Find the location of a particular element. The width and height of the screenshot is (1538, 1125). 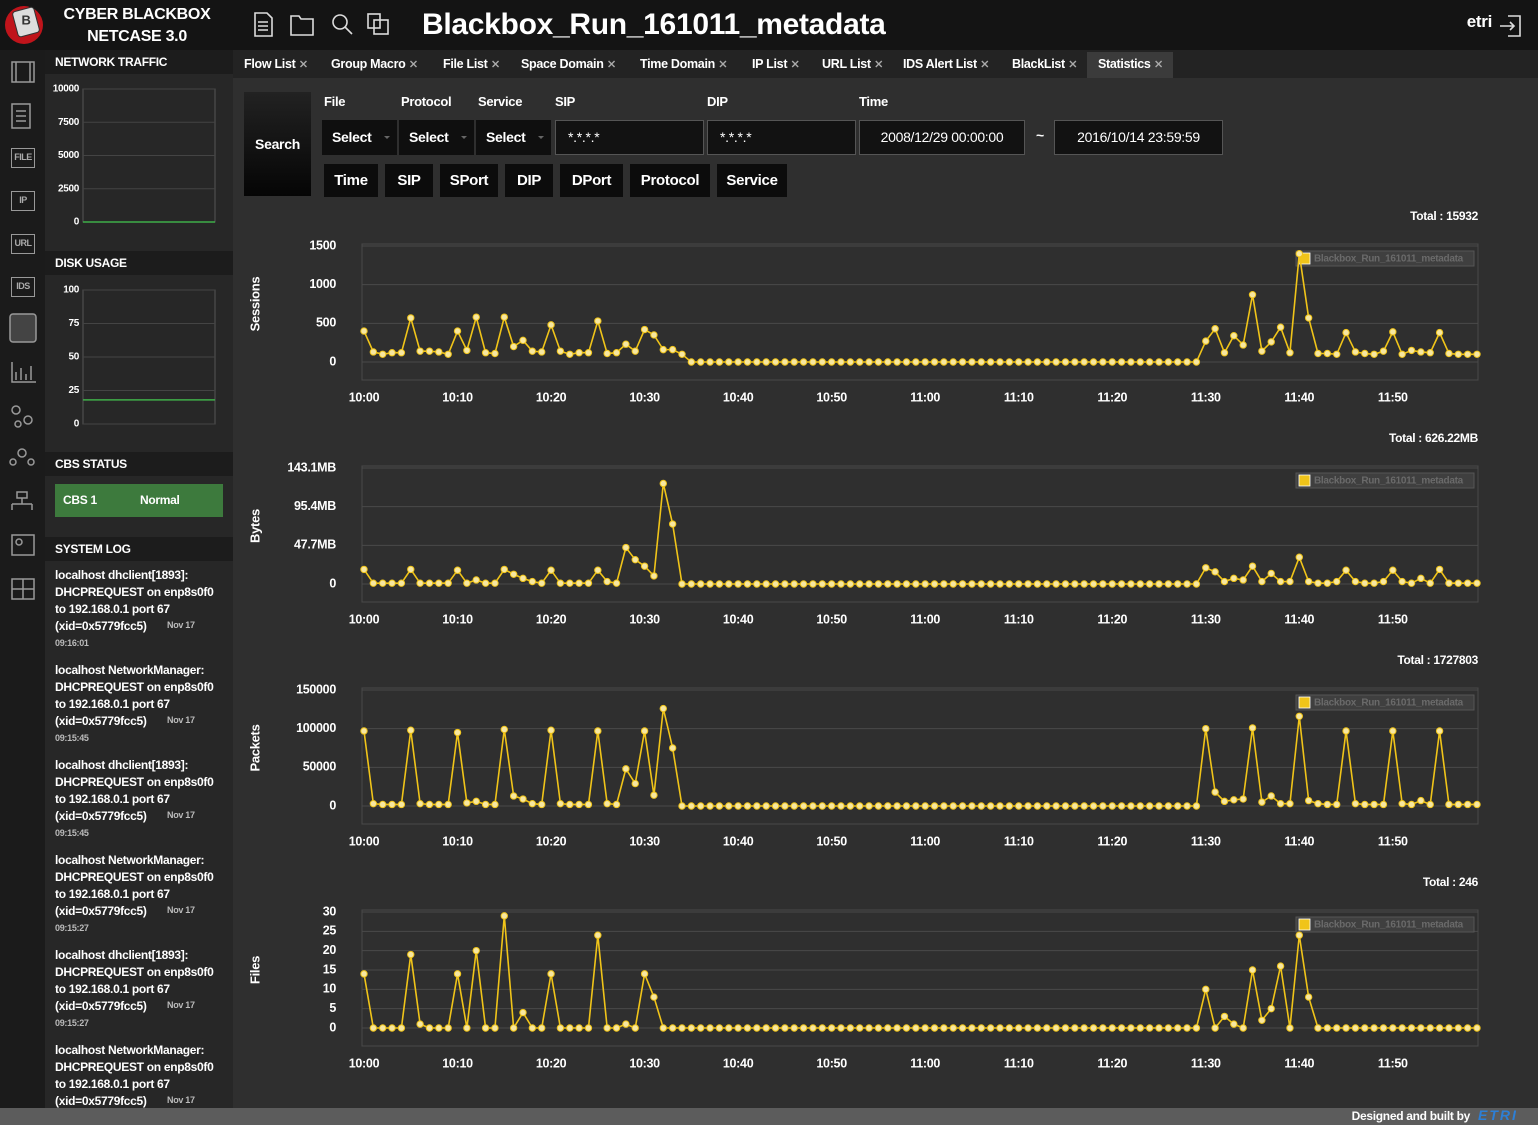

brand: CYBER BLACKBOX is located at coordinates (137, 14).